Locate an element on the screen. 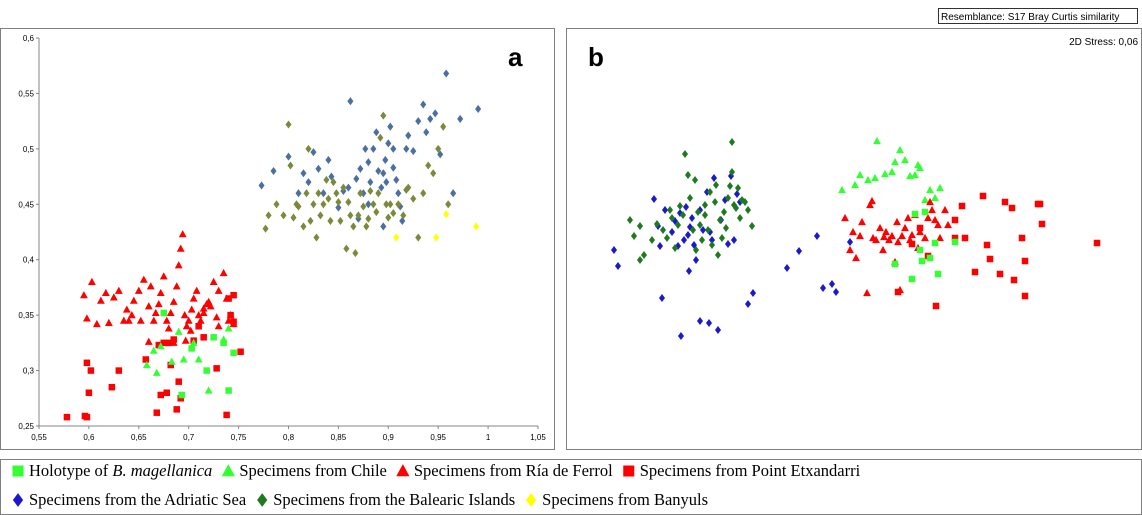 The height and width of the screenshot is (515, 1142). series-chile is located at coordinates (187, 359).